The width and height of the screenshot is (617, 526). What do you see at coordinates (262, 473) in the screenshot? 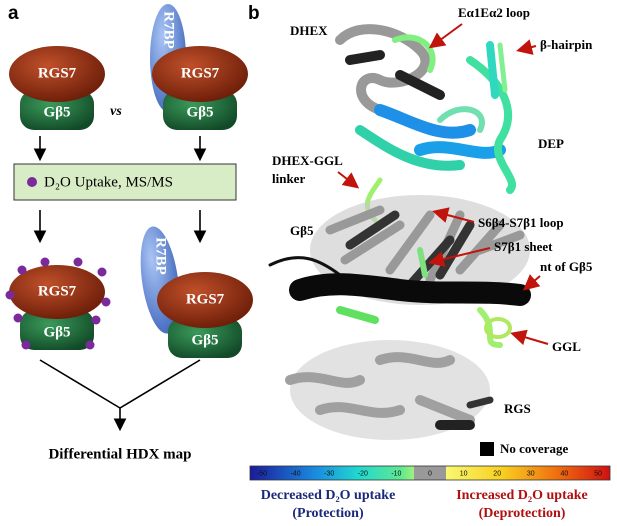
I see `colorbar-tick-label: -50` at bounding box center [262, 473].